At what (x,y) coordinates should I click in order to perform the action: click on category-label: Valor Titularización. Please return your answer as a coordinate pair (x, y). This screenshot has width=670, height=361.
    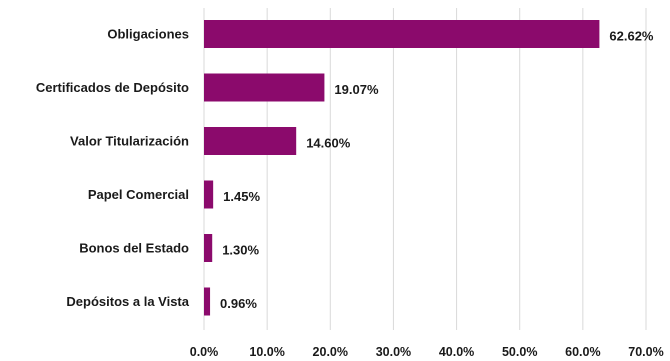
    Looking at the image, I should click on (129, 141).